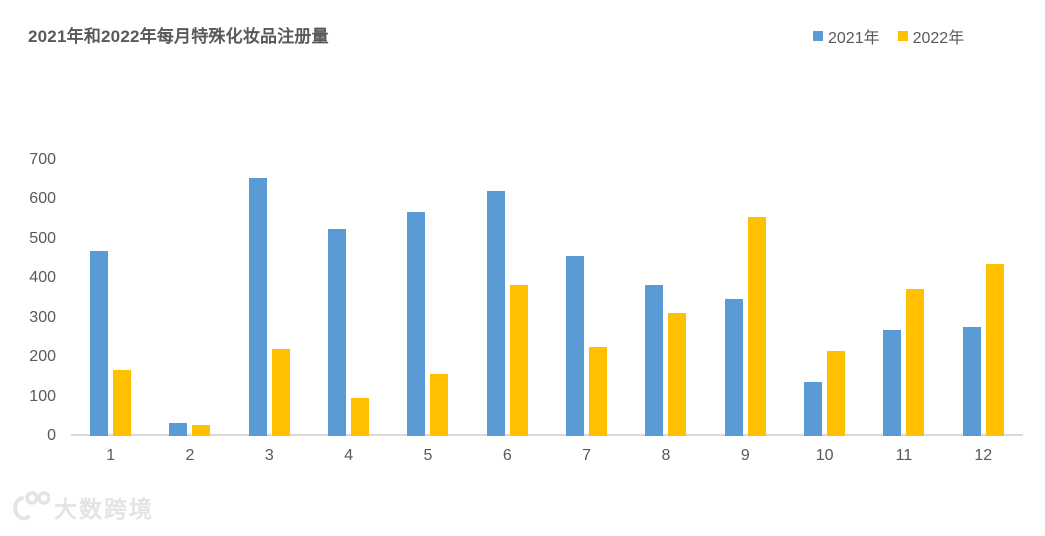 The height and width of the screenshot is (536, 1045). Describe the element at coordinates (28, 297) in the screenshot. I see `y-axis: 0 100 200 300 400 500 600 700` at that location.